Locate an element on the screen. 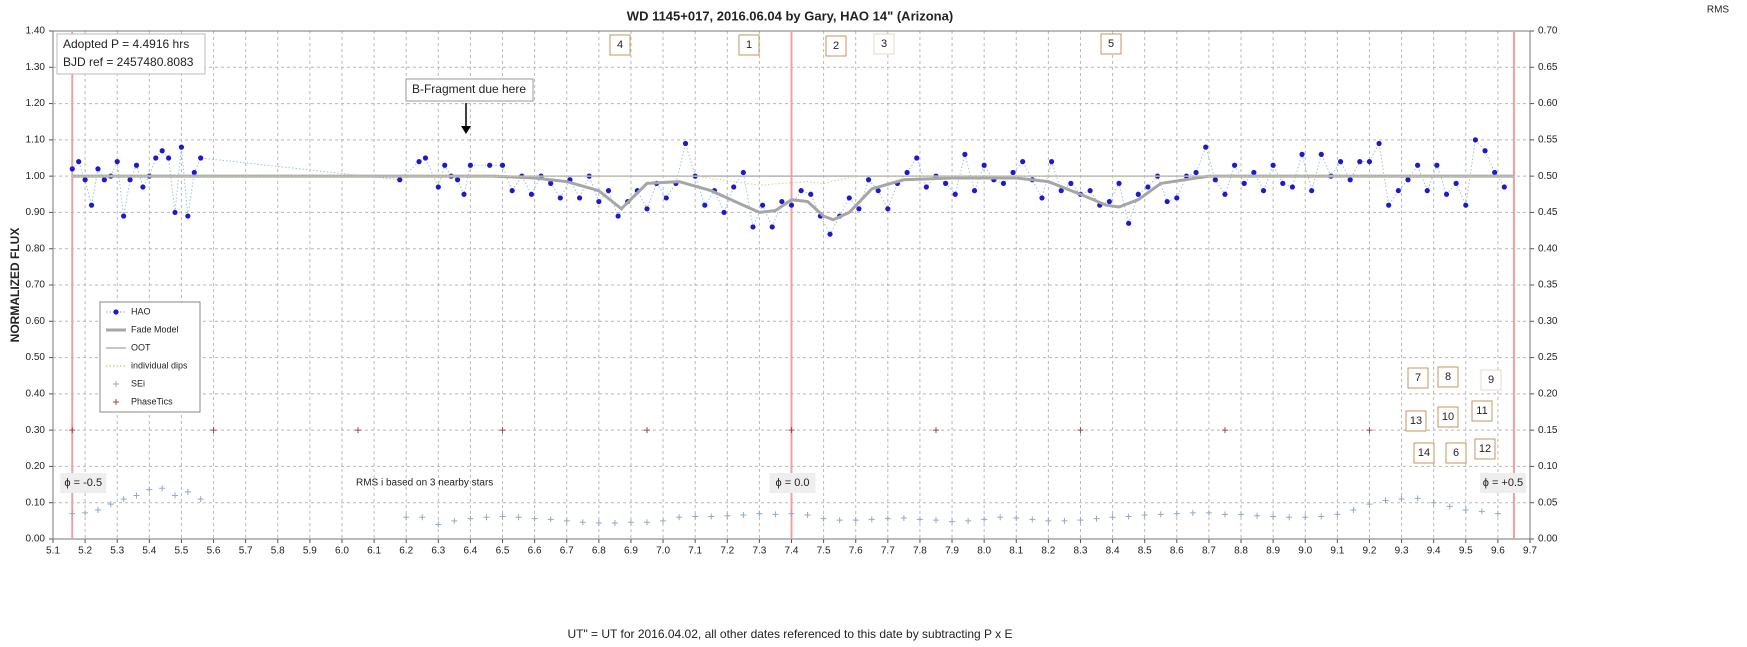  x-tick-label: 9.2 is located at coordinates (1370, 551).